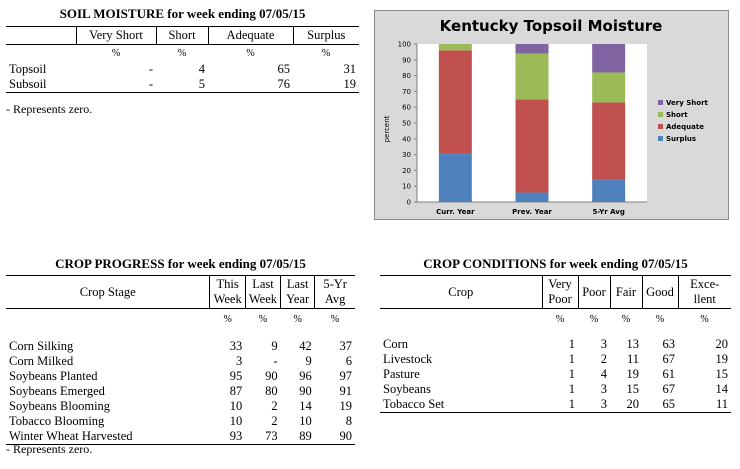 The image size is (740, 469). What do you see at coordinates (555, 263) in the screenshot?
I see `crop-conditions-title: CROP CONDITIONS for week ending 07/05/15` at bounding box center [555, 263].